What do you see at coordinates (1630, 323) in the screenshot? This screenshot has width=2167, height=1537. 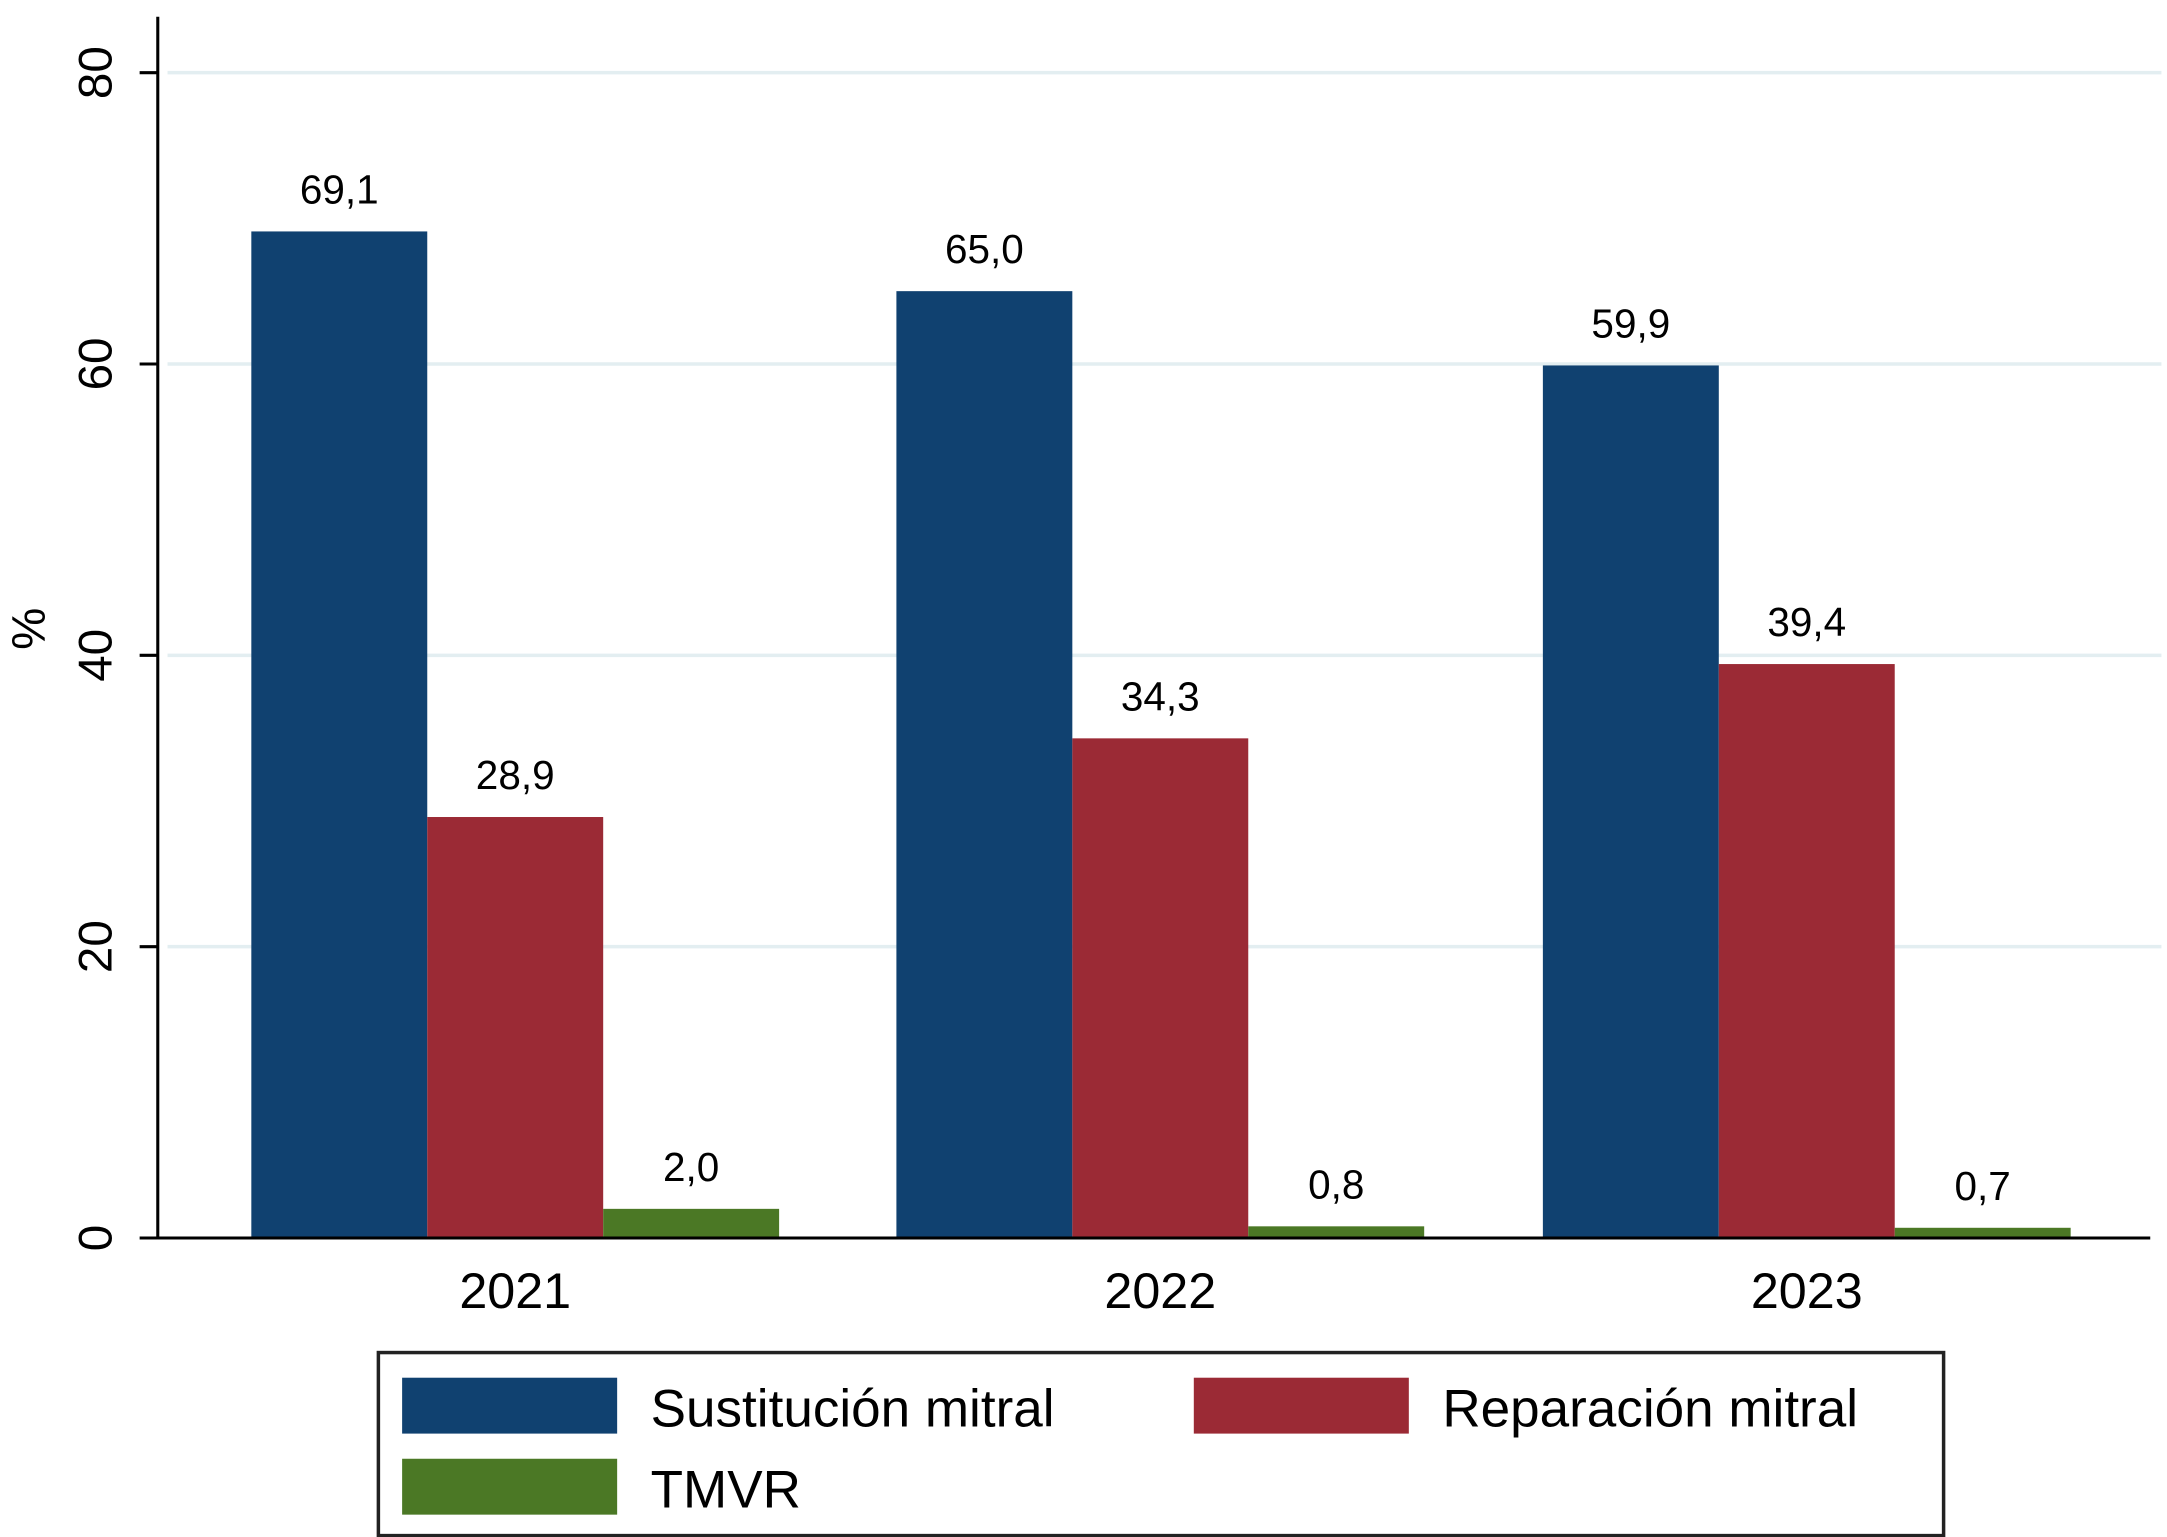 I see `value-label: 59,9` at bounding box center [1630, 323].